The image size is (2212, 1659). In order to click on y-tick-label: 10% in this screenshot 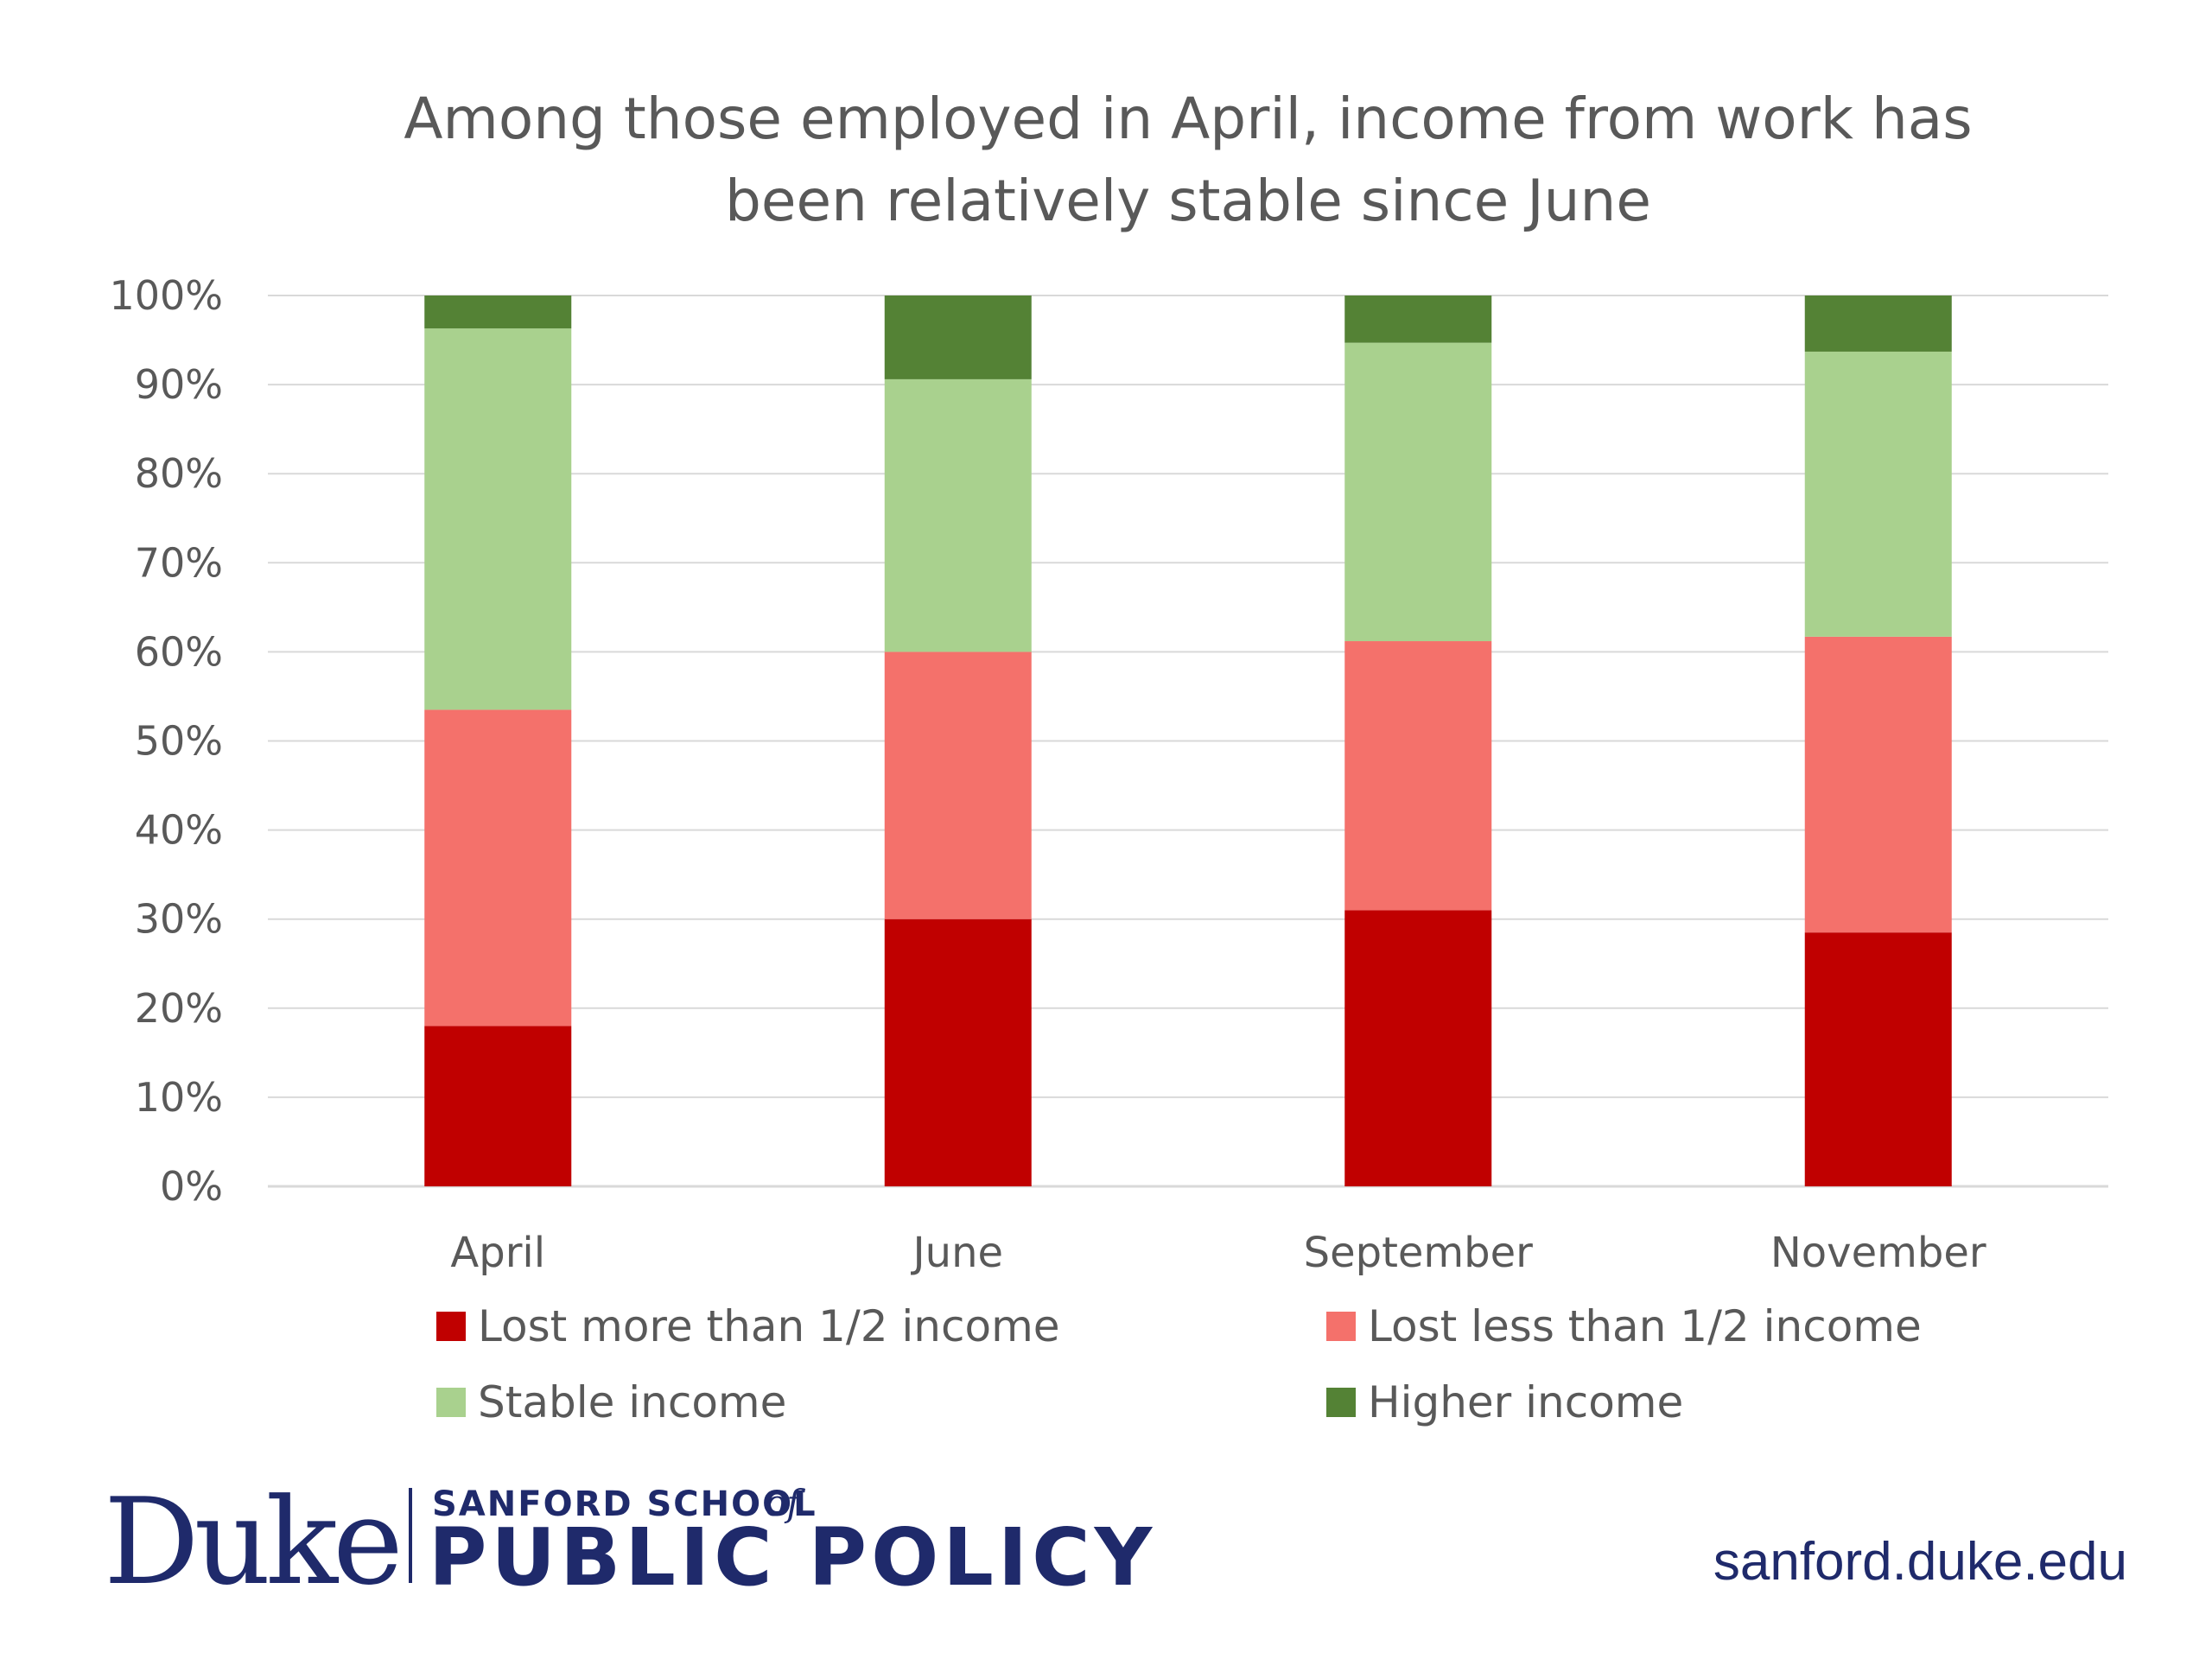, I will do `click(179, 1097)`.